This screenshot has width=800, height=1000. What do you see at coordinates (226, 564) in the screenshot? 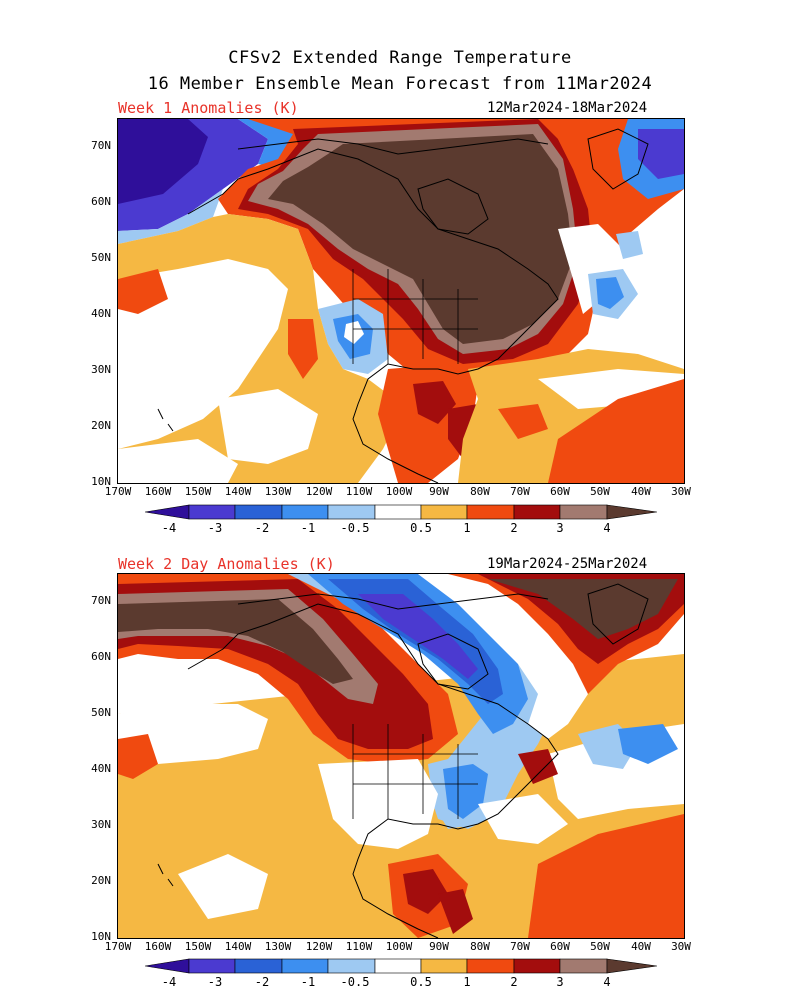
I see `panel-2-label: Week 2 Day Anomalies (K)` at bounding box center [226, 564].